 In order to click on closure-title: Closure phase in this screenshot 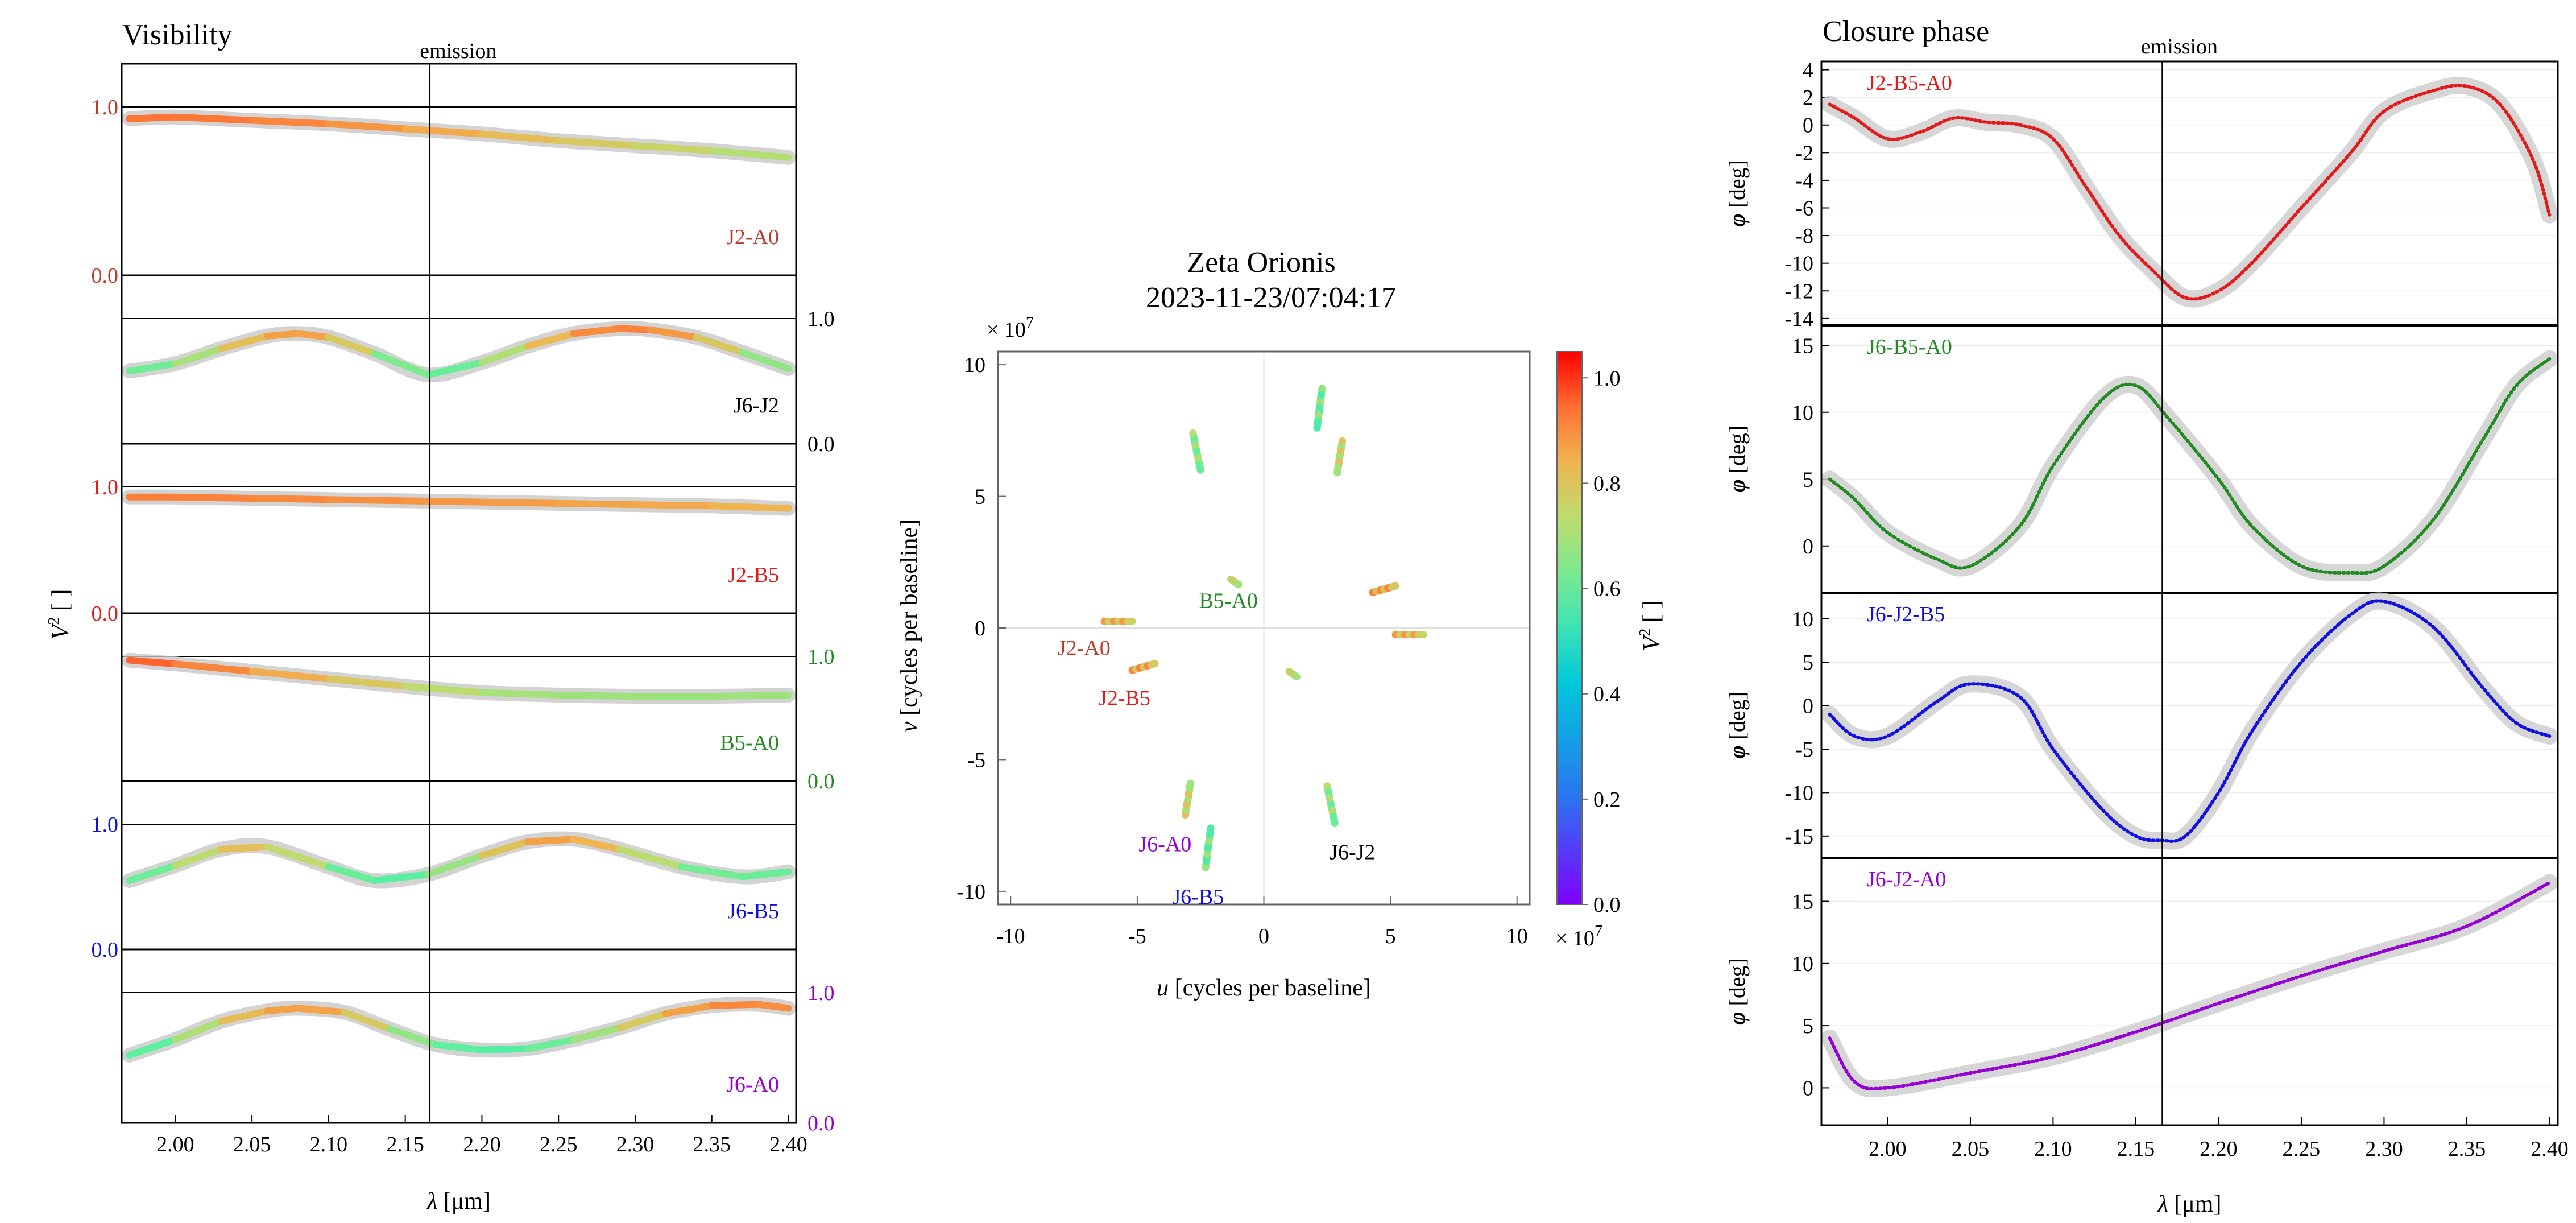, I will do `click(1906, 32)`.